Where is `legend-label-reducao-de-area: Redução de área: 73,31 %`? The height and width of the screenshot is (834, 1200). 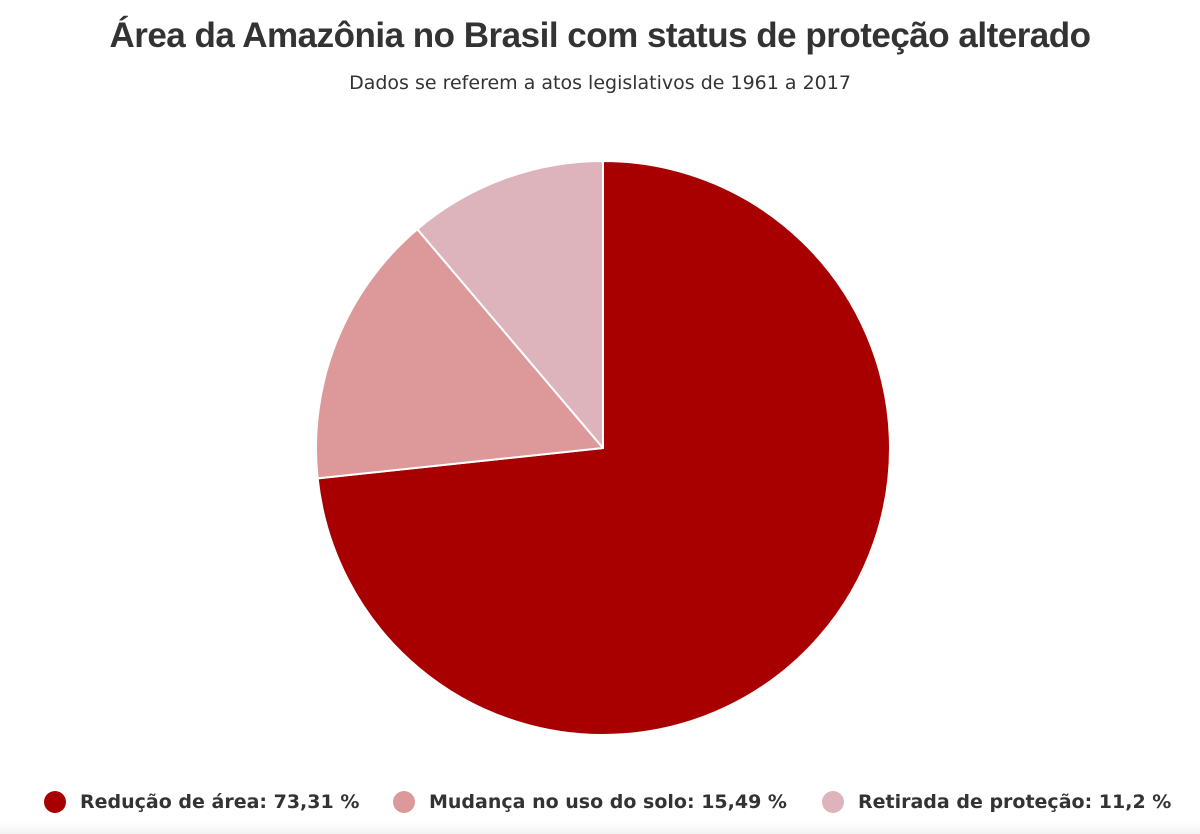
legend-label-reducao-de-area: Redução de área: 73,31 % is located at coordinates (220, 802).